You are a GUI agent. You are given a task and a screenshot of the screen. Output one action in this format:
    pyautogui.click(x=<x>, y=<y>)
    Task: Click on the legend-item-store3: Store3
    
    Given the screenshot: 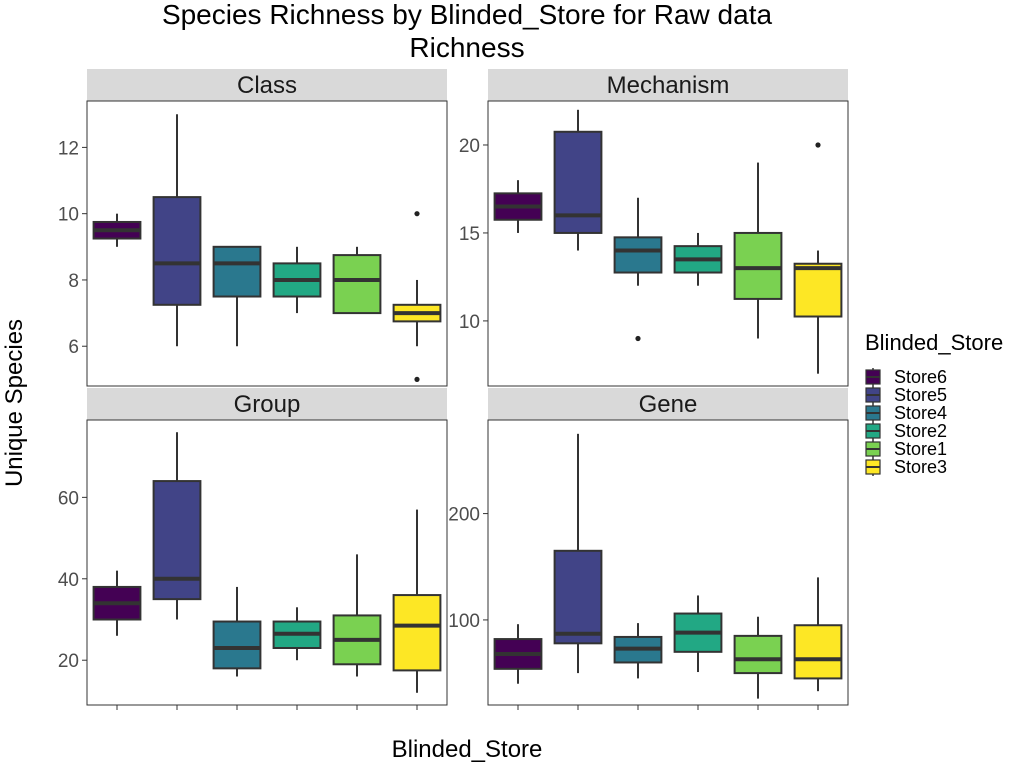 What is the action you would take?
    pyautogui.click(x=906, y=467)
    